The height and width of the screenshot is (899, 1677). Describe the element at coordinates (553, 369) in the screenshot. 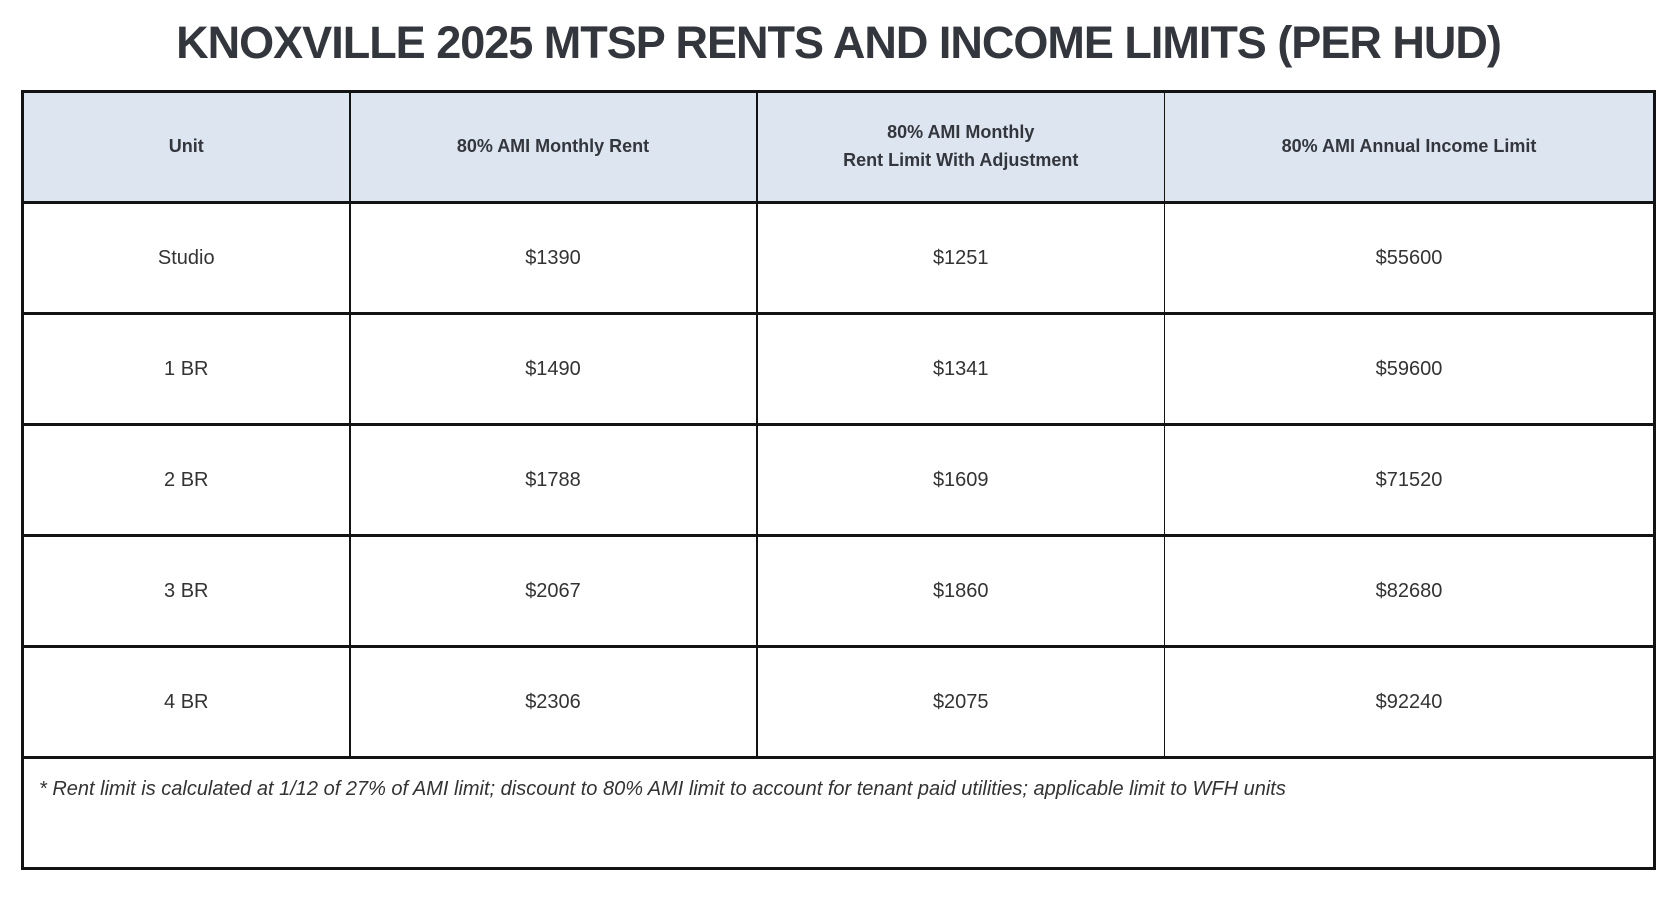

I see `monthly-rent-cell: $1490` at that location.